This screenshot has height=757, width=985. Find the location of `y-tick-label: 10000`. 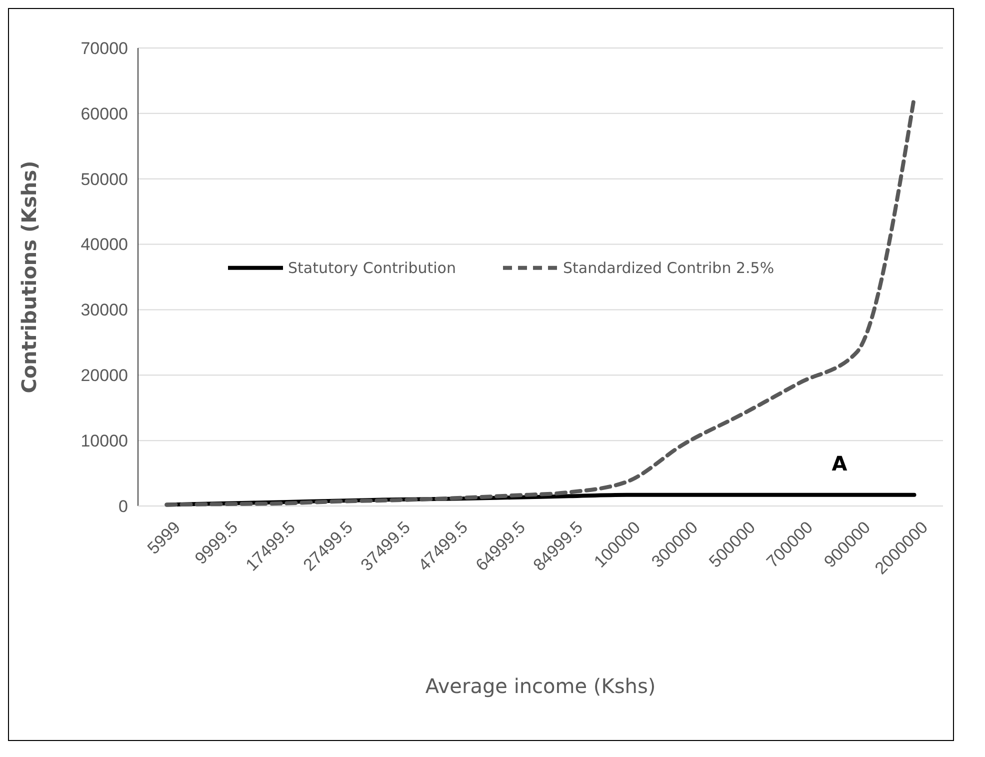

y-tick-label: 10000 is located at coordinates (104, 441).